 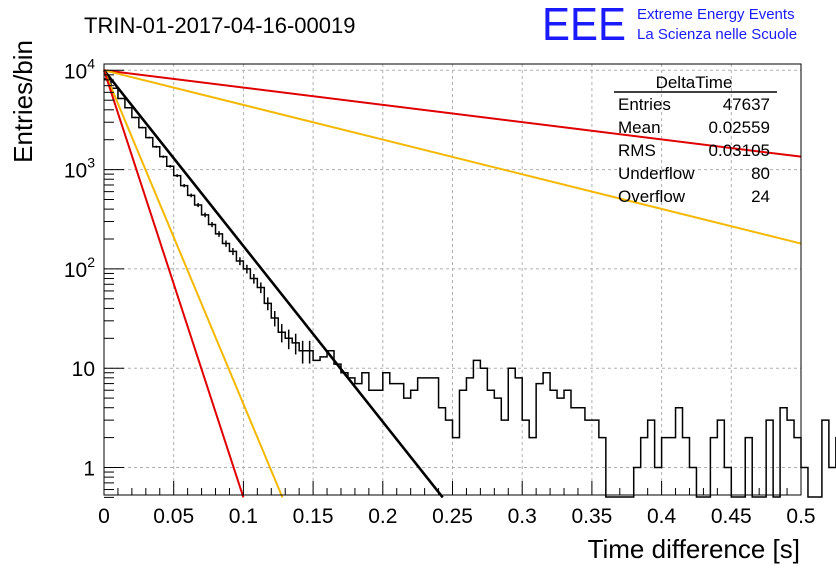 What do you see at coordinates (23, 101) in the screenshot?
I see `y-axis-label: Entries/bin` at bounding box center [23, 101].